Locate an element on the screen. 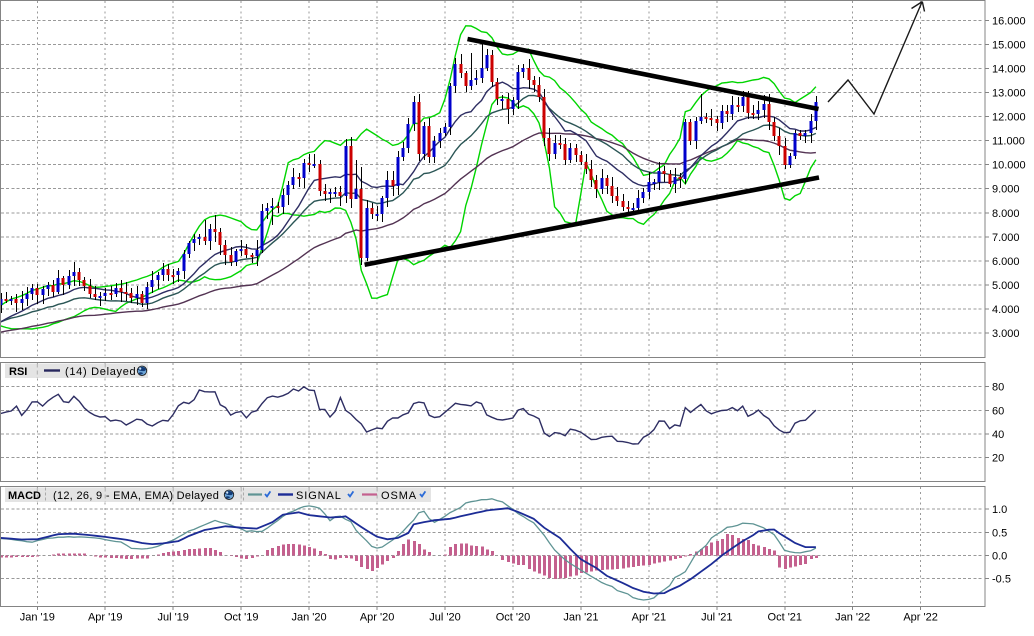  svg-text: 10.000 is located at coordinates (1009, 166).